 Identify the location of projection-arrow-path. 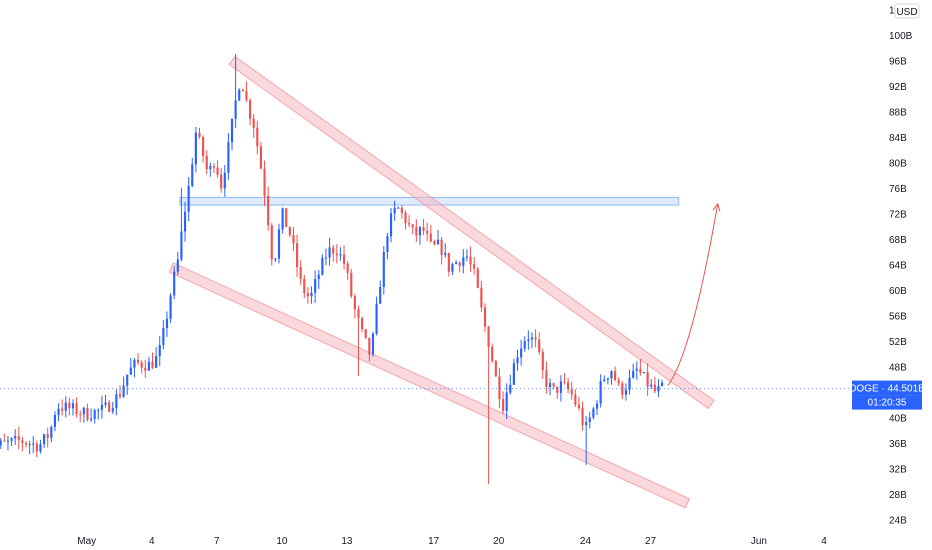
(693, 294).